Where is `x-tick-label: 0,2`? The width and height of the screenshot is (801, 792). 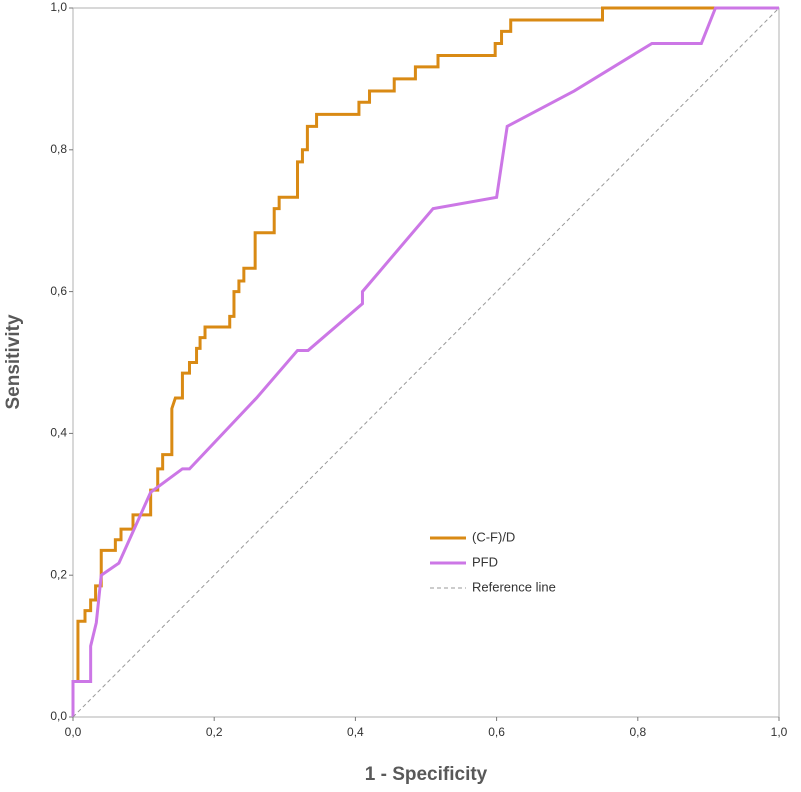 x-tick-label: 0,2 is located at coordinates (214, 732).